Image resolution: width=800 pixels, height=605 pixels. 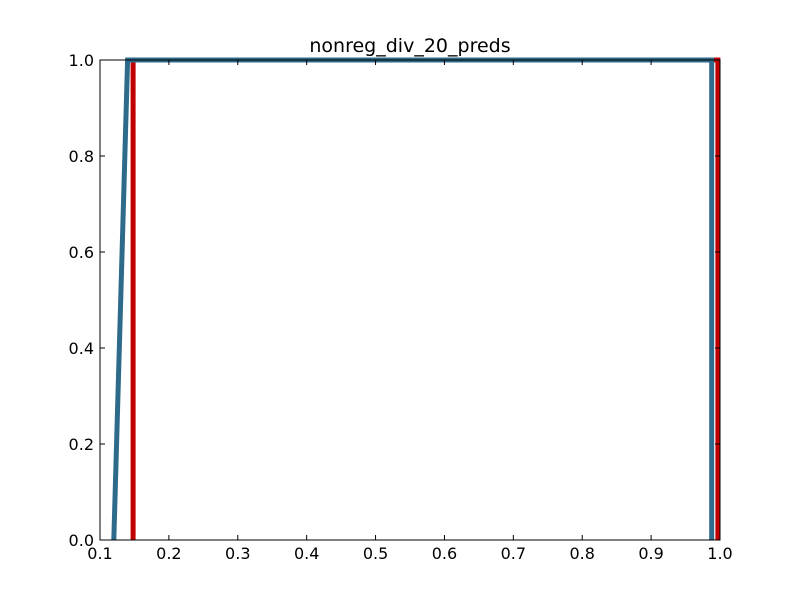 What do you see at coordinates (513, 553) in the screenshot?
I see `x-tick-label: 0.7` at bounding box center [513, 553].